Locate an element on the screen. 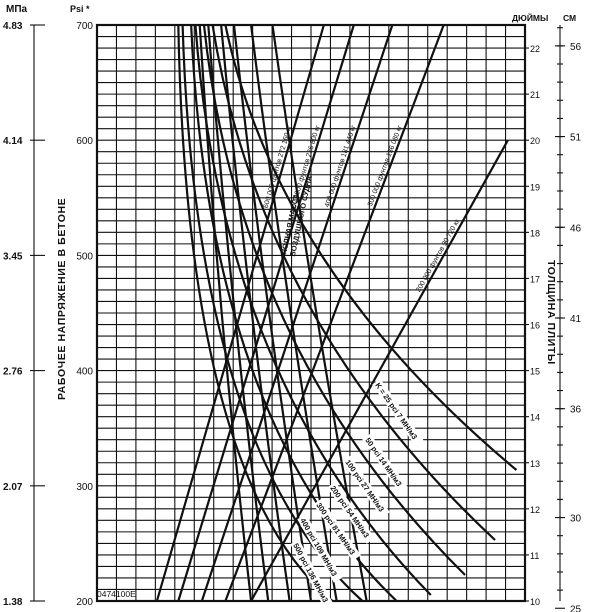 This screenshot has width=597, height=612. cm-tick-label: 56 is located at coordinates (576, 47).